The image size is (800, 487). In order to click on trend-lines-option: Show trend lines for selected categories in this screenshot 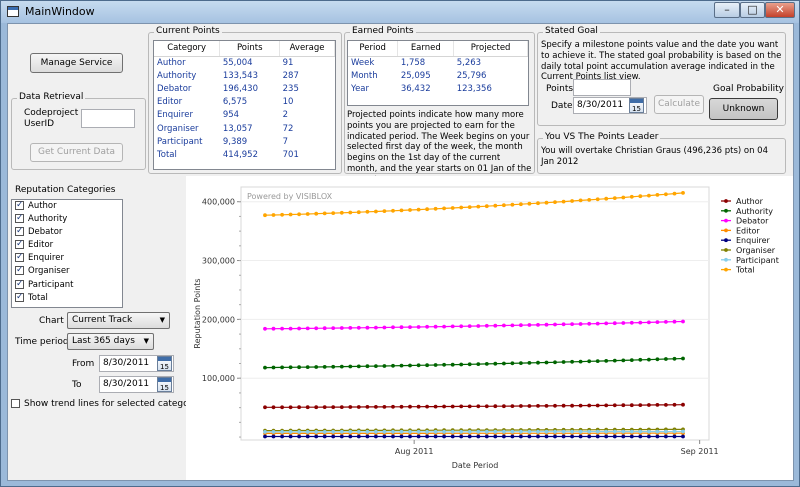, I will do `click(108, 404)`.